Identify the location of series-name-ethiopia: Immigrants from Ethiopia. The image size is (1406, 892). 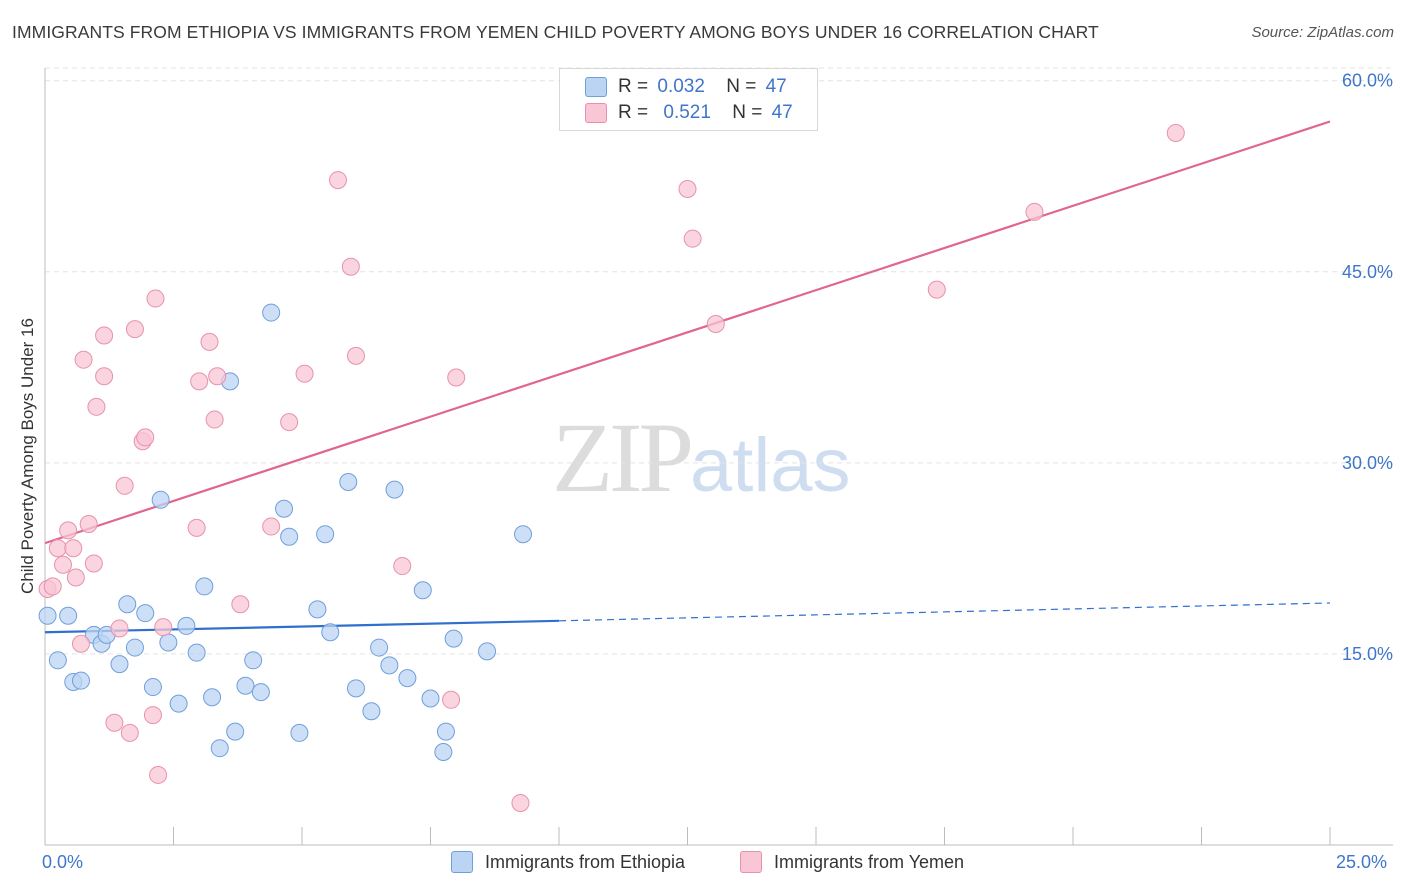
(585, 861).